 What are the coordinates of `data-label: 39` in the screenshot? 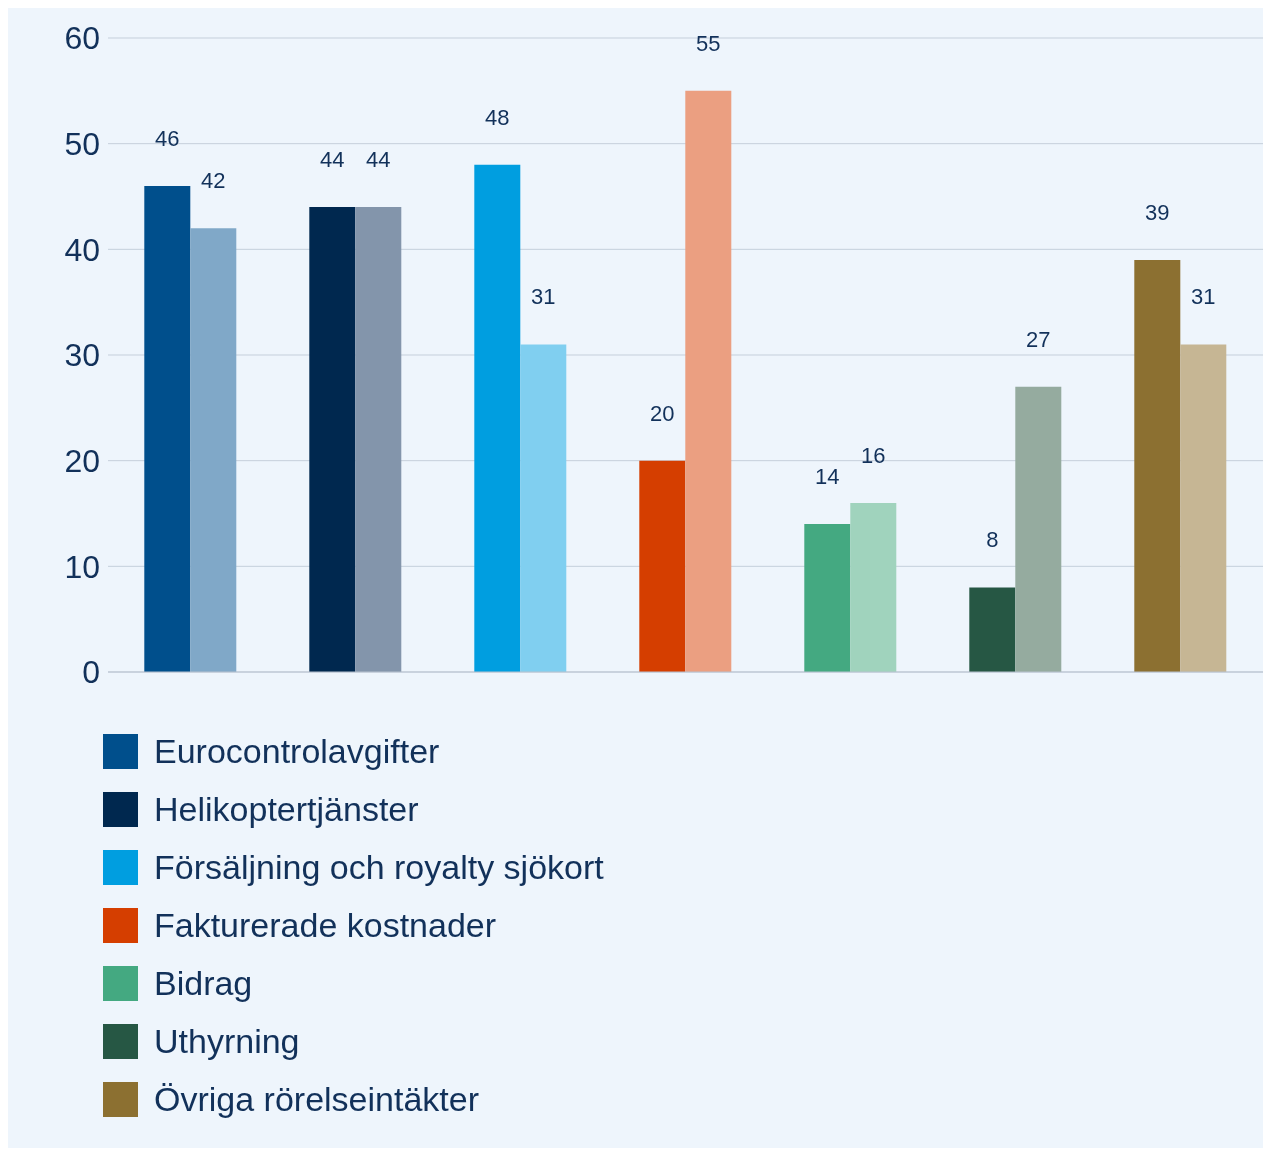 It's located at (1157, 212).